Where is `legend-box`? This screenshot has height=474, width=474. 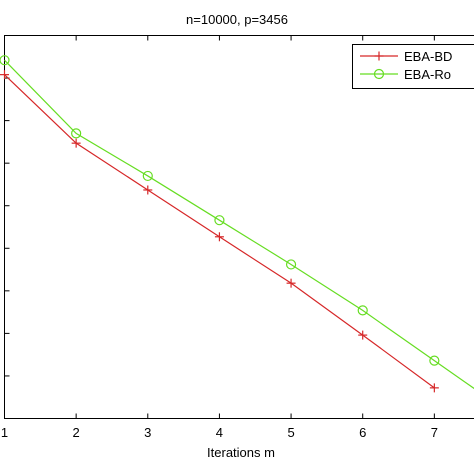
legend-box is located at coordinates (413, 66).